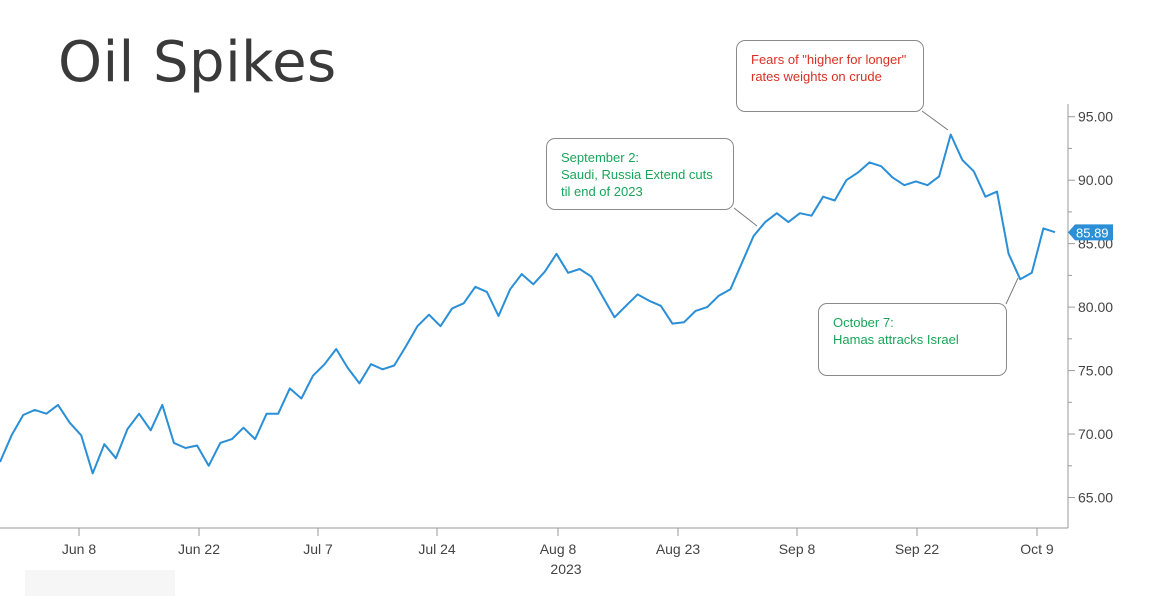  What do you see at coordinates (829, 59) in the screenshot?
I see `annotation-line: Fears of "higher for longer"` at bounding box center [829, 59].